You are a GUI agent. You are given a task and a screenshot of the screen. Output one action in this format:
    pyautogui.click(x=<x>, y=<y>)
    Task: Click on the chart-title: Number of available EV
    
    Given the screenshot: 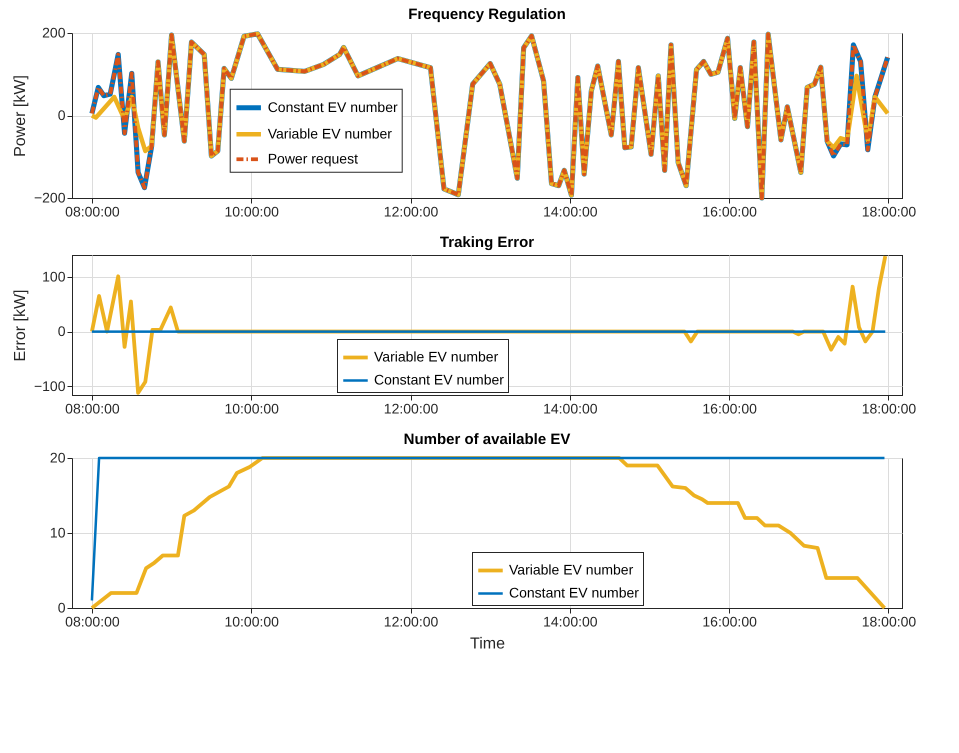 What is the action you would take?
    pyautogui.click(x=487, y=439)
    